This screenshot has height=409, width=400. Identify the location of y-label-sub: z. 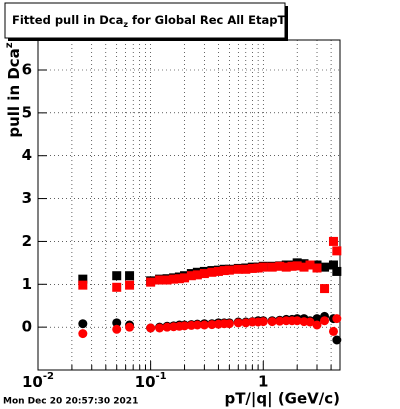
(9, 45).